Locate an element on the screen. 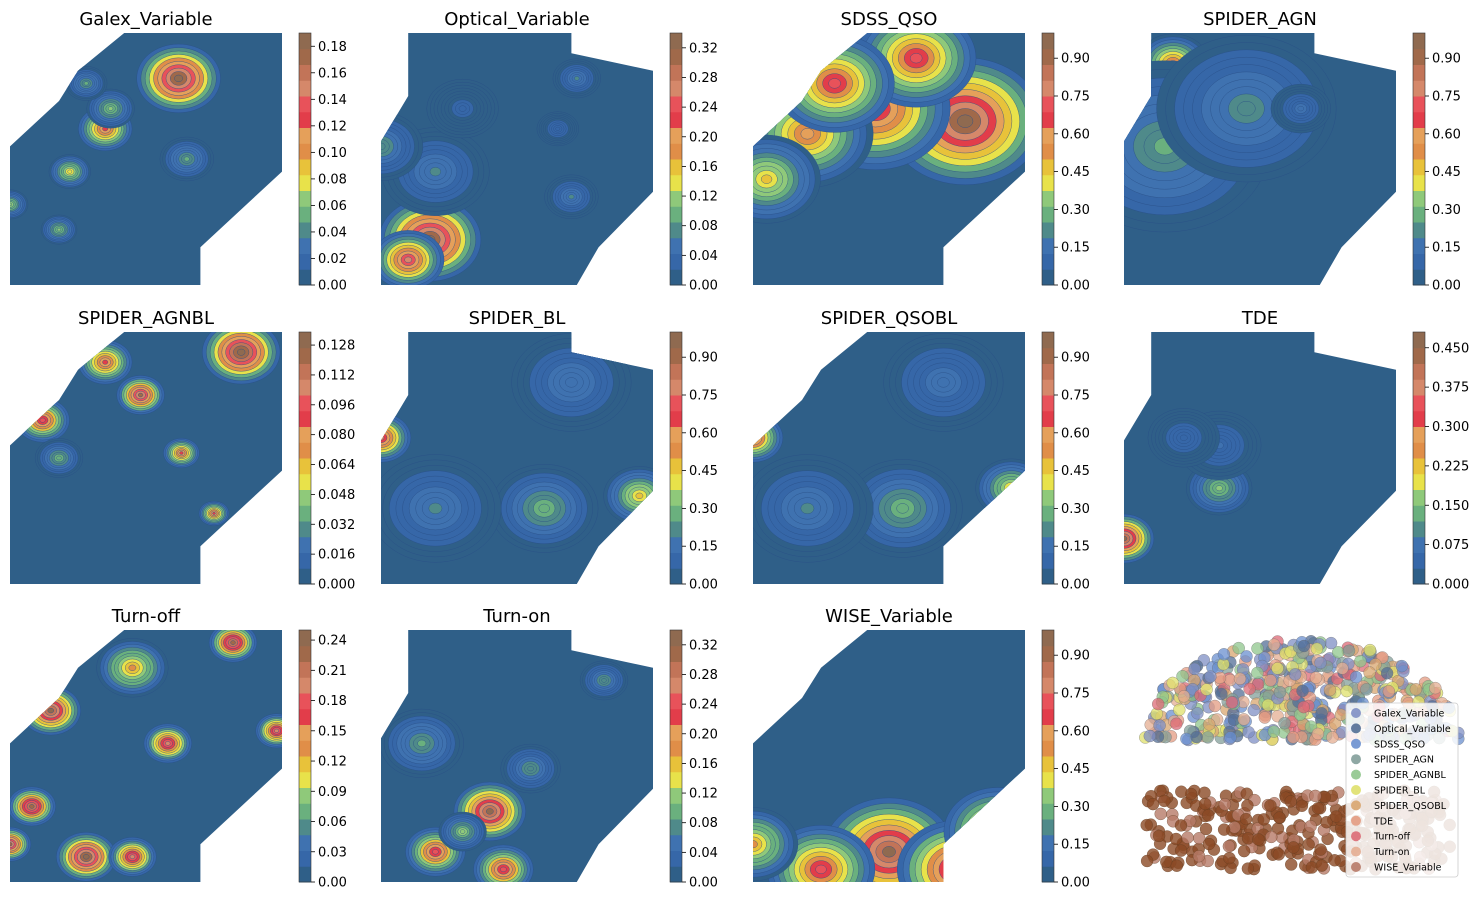 The image size is (1479, 900). scatter-legend is located at coordinates (1402, 790).